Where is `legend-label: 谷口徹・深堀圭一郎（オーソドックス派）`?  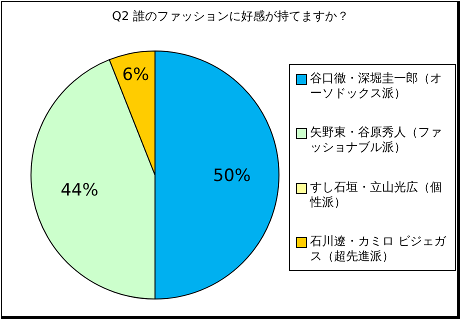
legend-label: 谷口徹・深堀圭一郎（オーソドックス派） is located at coordinates (376, 86).